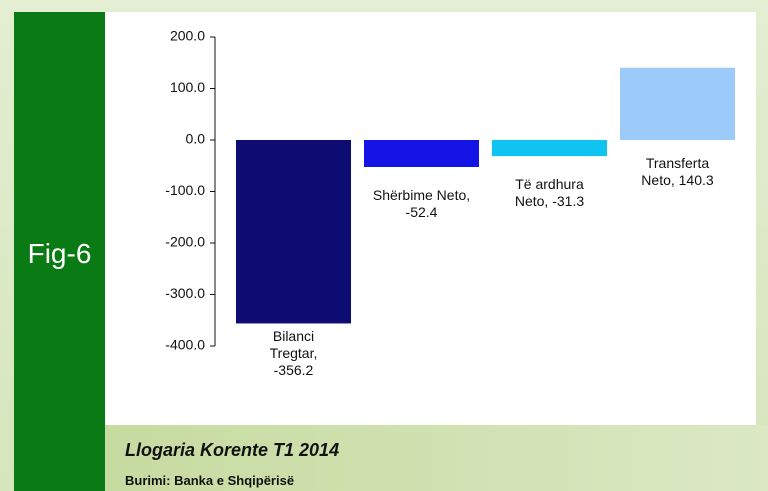 This screenshot has height=491, width=768. Describe the element at coordinates (185, 190) in the screenshot. I see `y-tick-label: -100.0` at that location.